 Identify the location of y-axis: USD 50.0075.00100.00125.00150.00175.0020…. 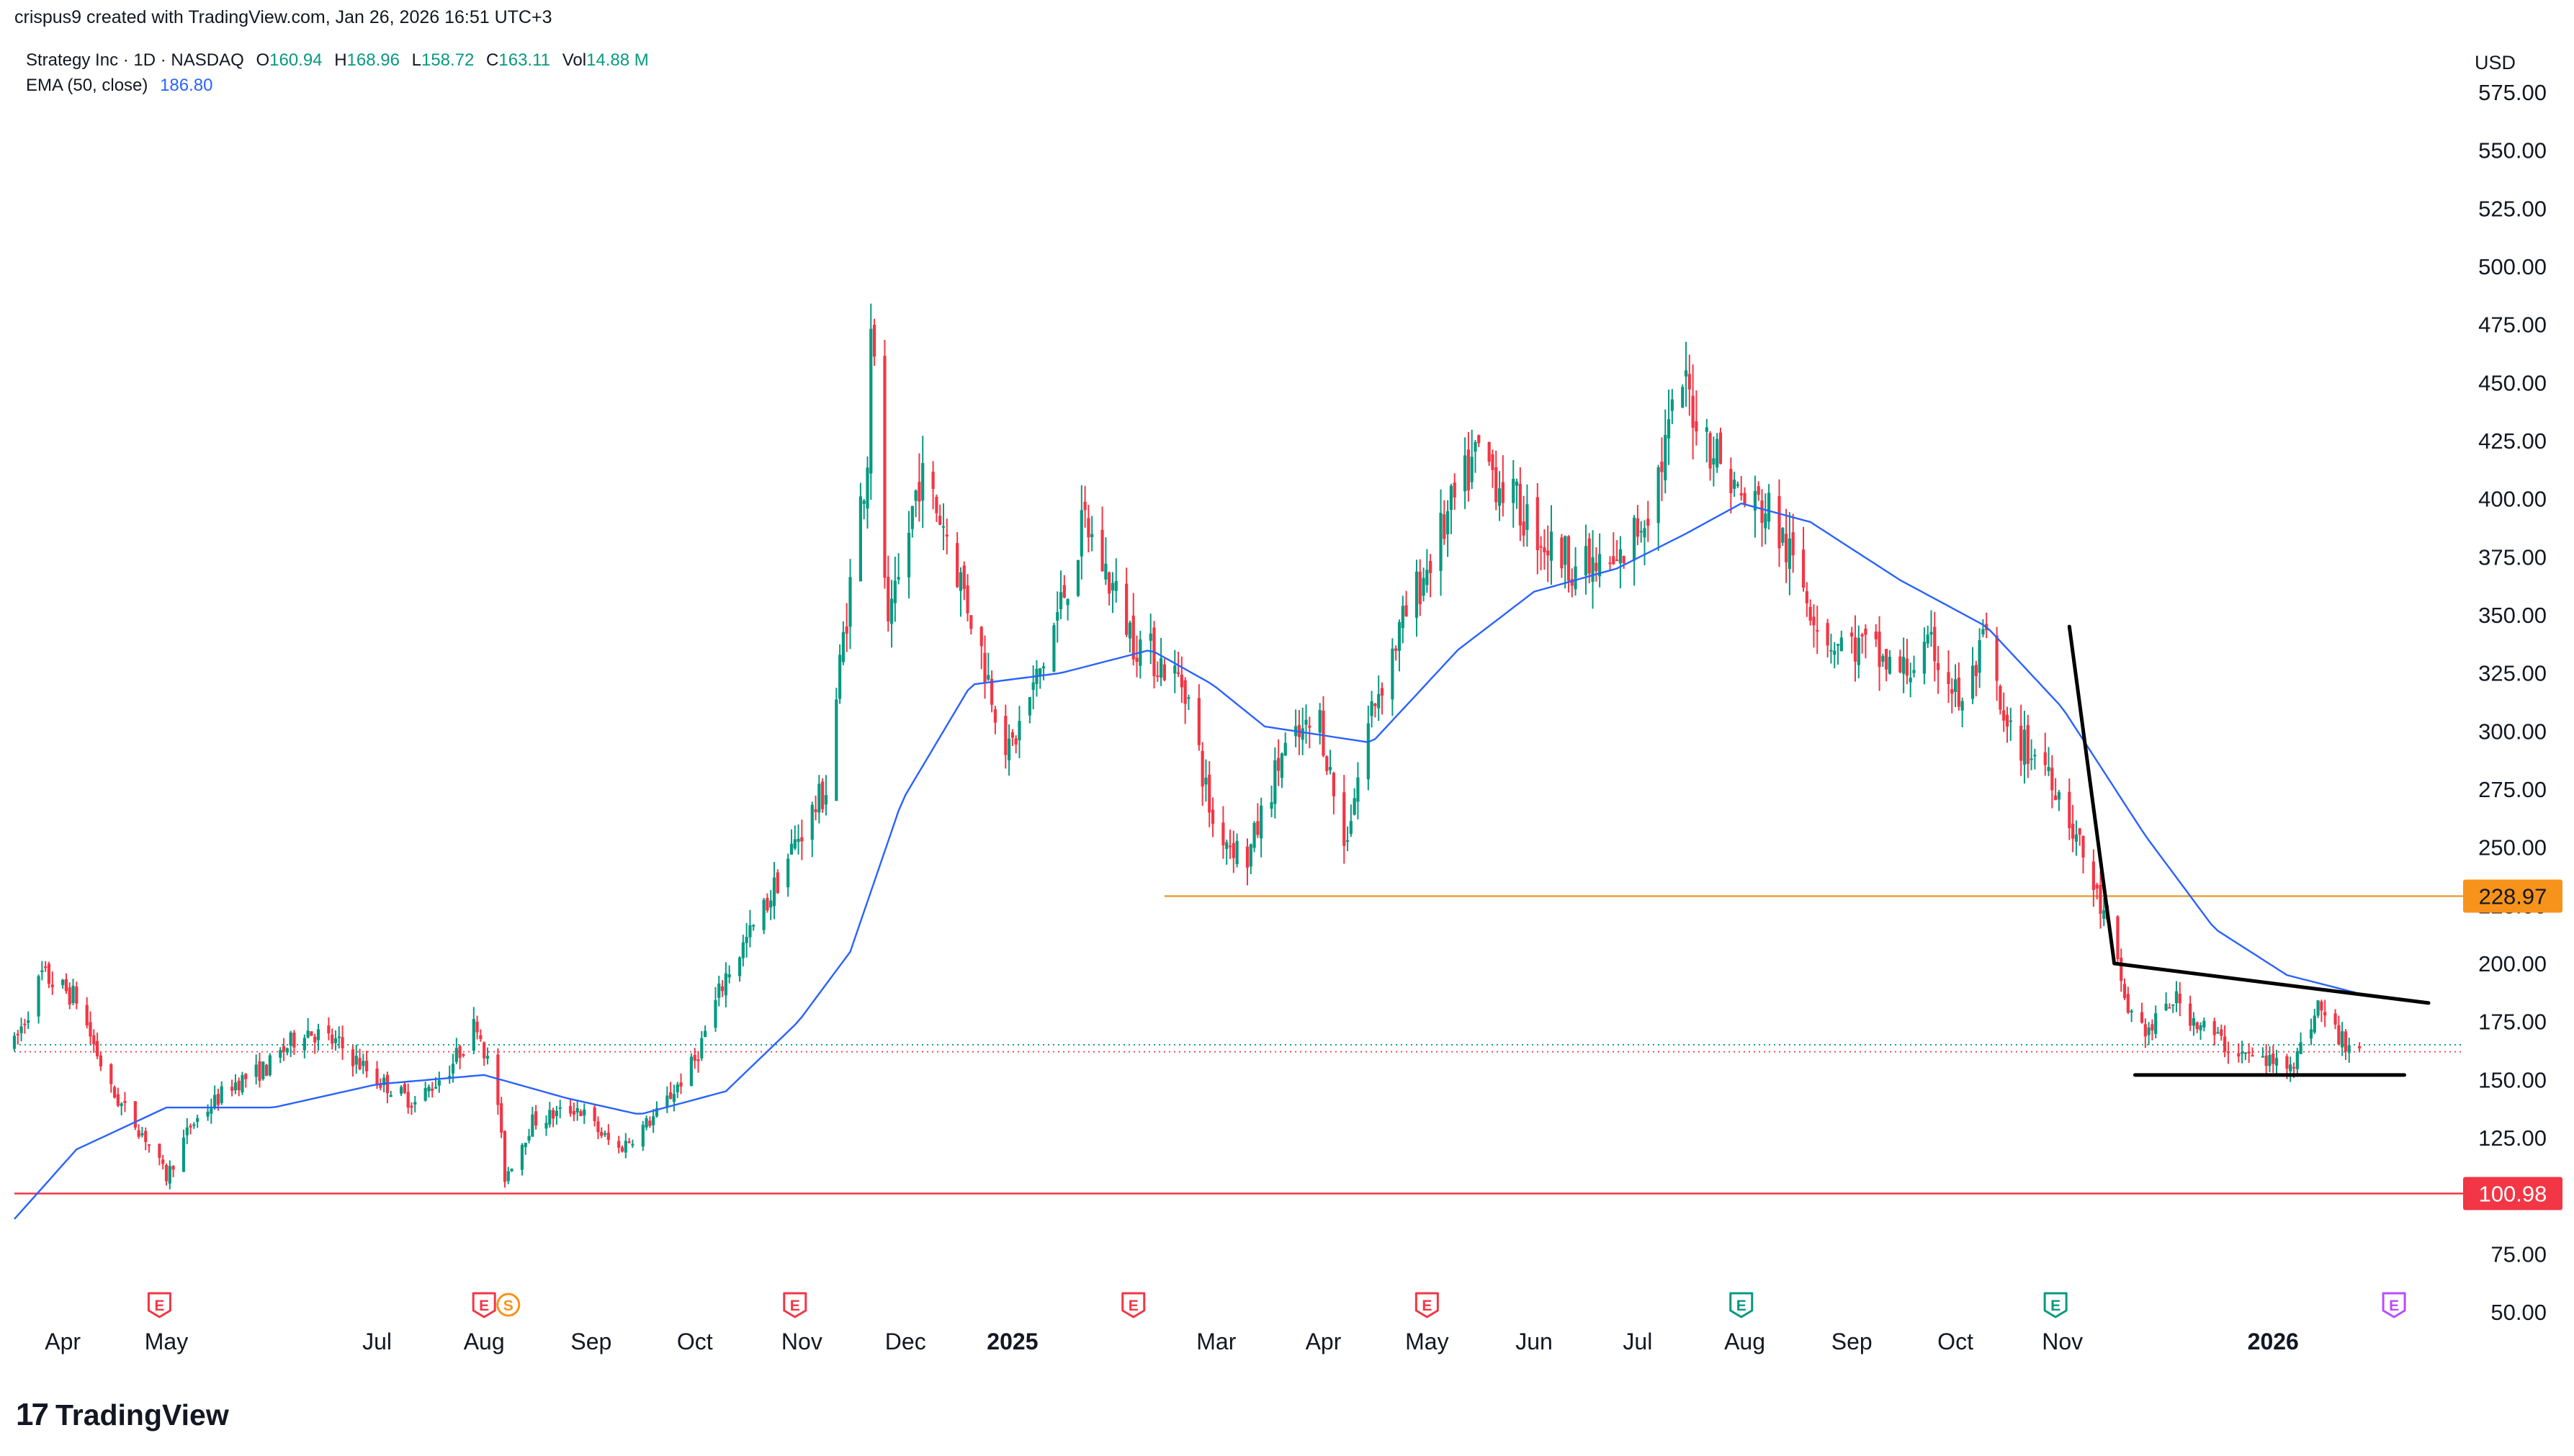
(2511, 688).